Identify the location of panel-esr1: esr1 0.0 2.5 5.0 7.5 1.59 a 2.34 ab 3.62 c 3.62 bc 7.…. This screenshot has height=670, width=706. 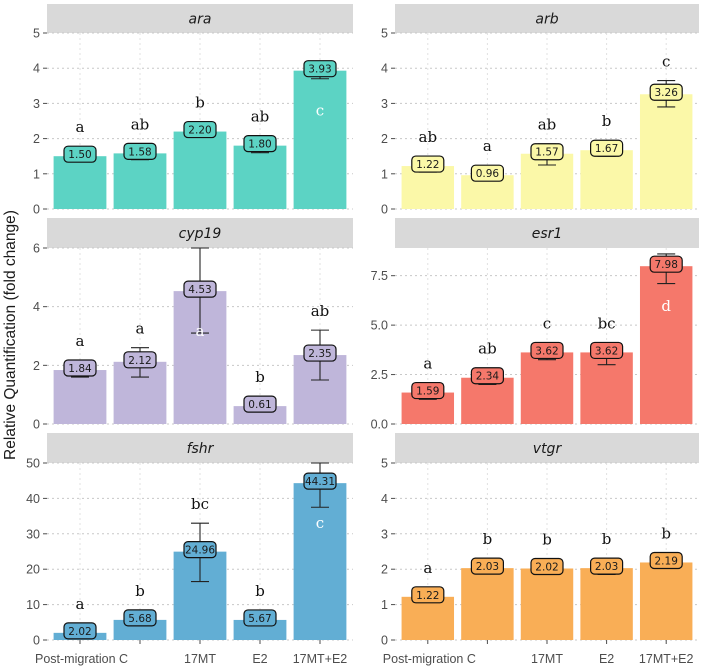
(535, 325).